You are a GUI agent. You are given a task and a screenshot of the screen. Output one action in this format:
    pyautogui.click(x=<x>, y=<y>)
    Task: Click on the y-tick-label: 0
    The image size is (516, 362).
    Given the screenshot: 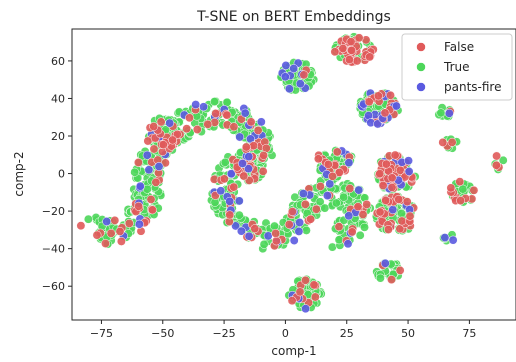 What is the action you would take?
    pyautogui.click(x=61, y=174)
    